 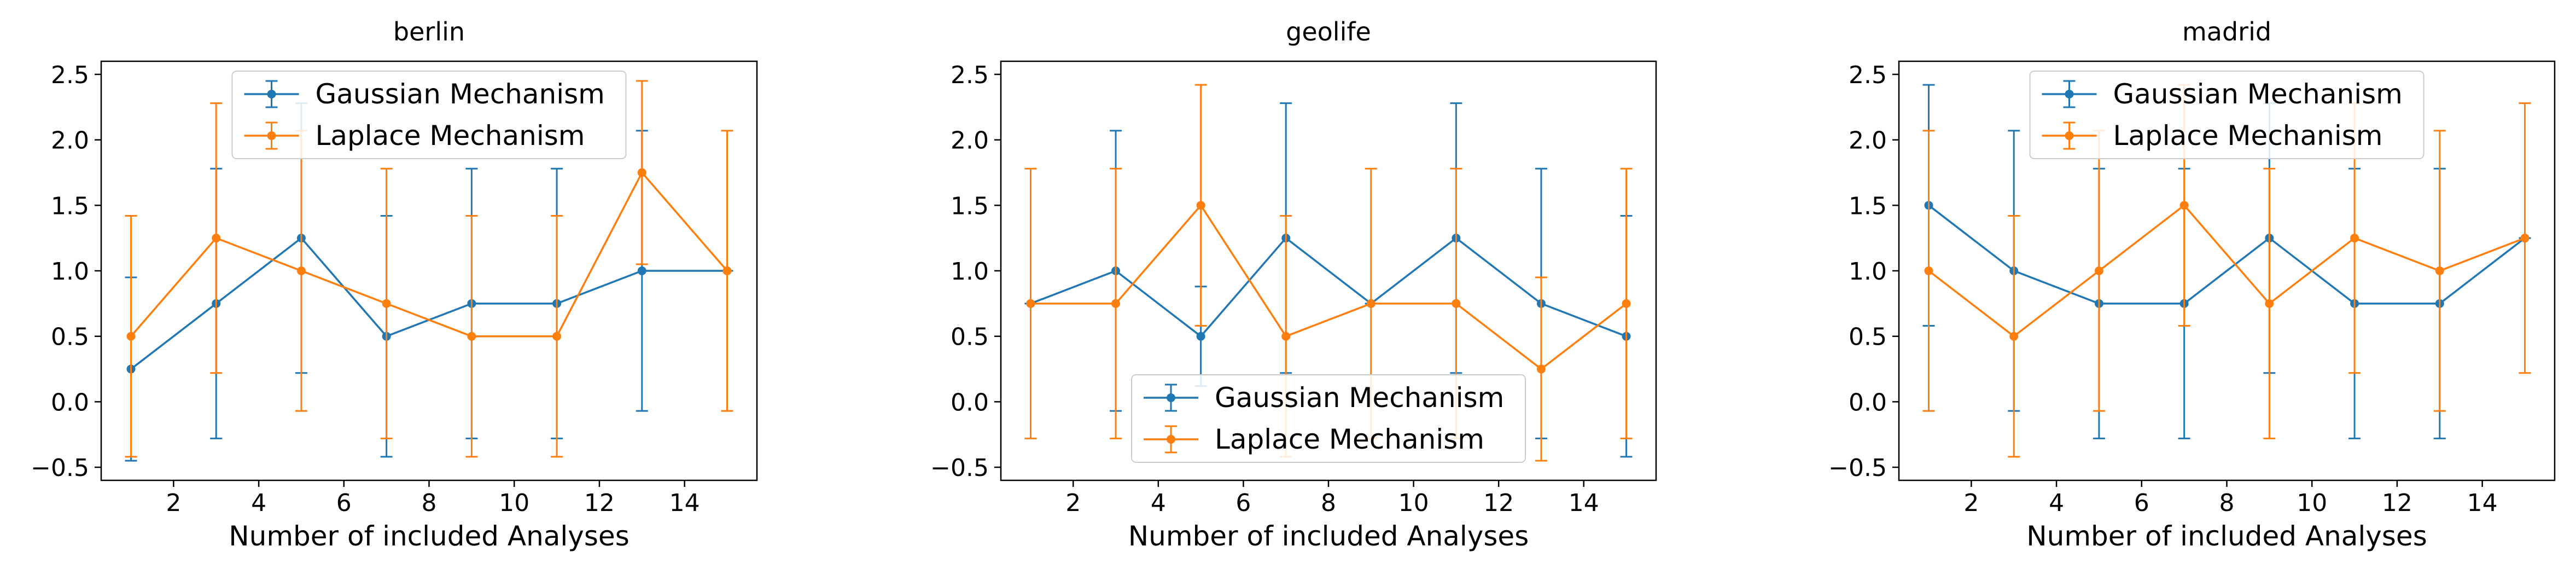 I want to click on chart-title: madrid, so click(x=2226, y=32).